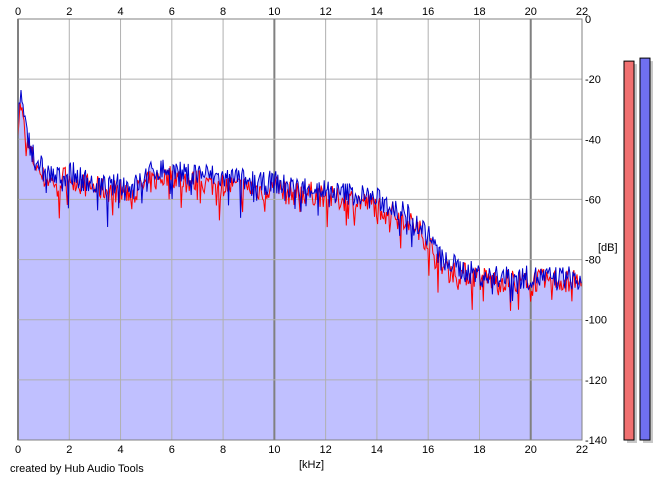 This screenshot has width=664, height=481. I want to click on y-tick-labels: 0 -20 -40 -60 -80 -100 -120 -140, so click(596, 230).